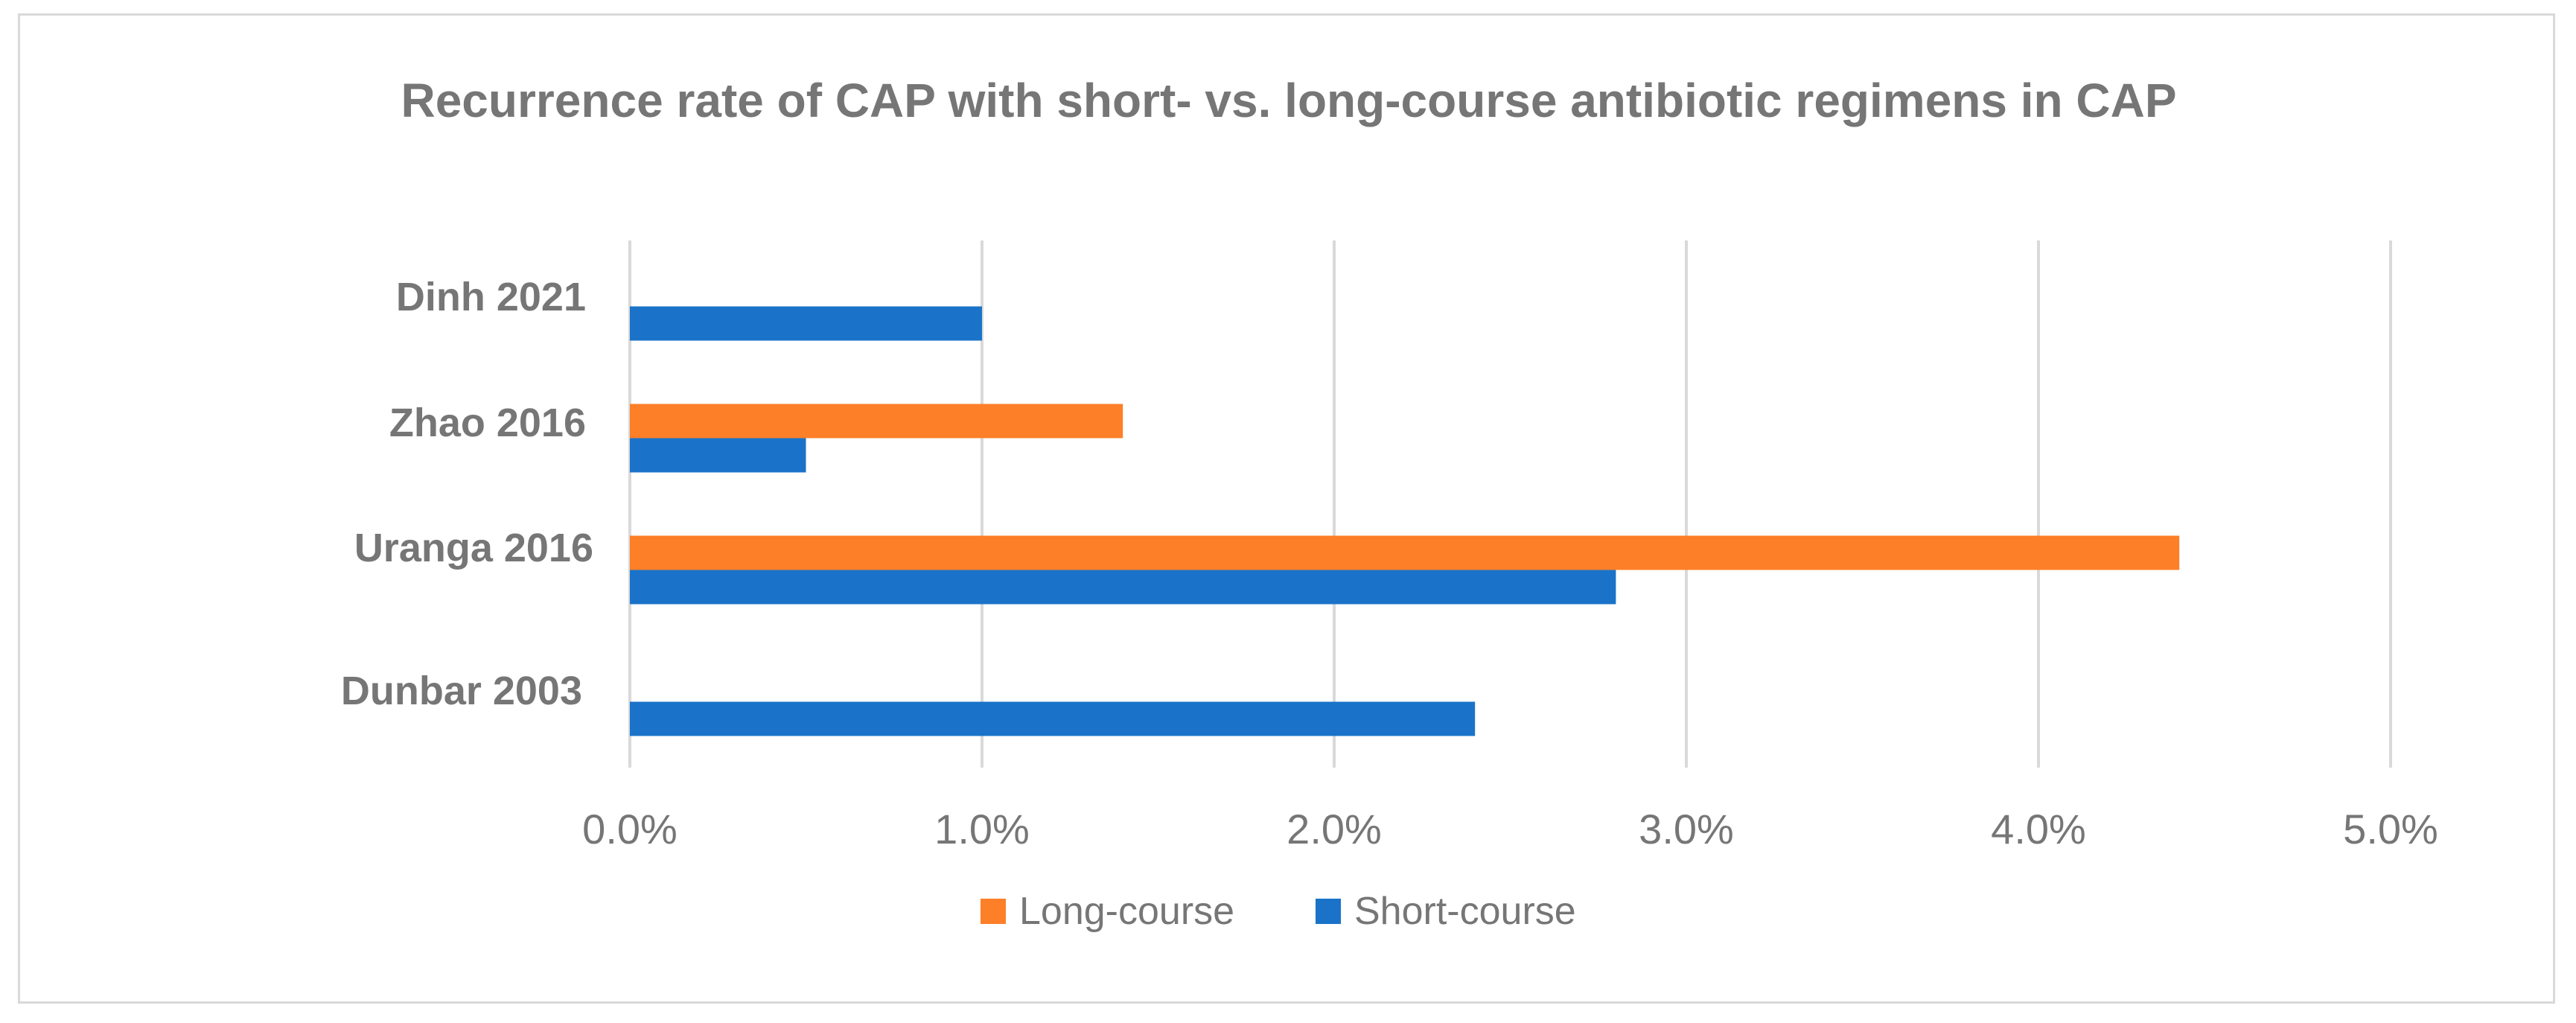  What do you see at coordinates (2390, 829) in the screenshot?
I see `x-tick-label: 5.0%` at bounding box center [2390, 829].